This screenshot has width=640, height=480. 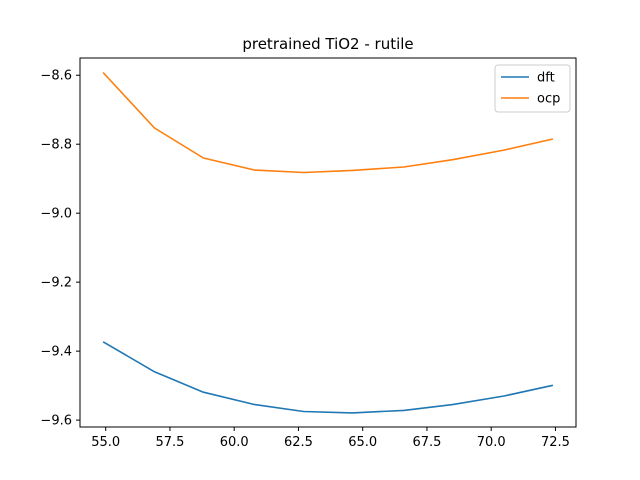 I want to click on x-tick-label: 60.0, so click(x=234, y=442).